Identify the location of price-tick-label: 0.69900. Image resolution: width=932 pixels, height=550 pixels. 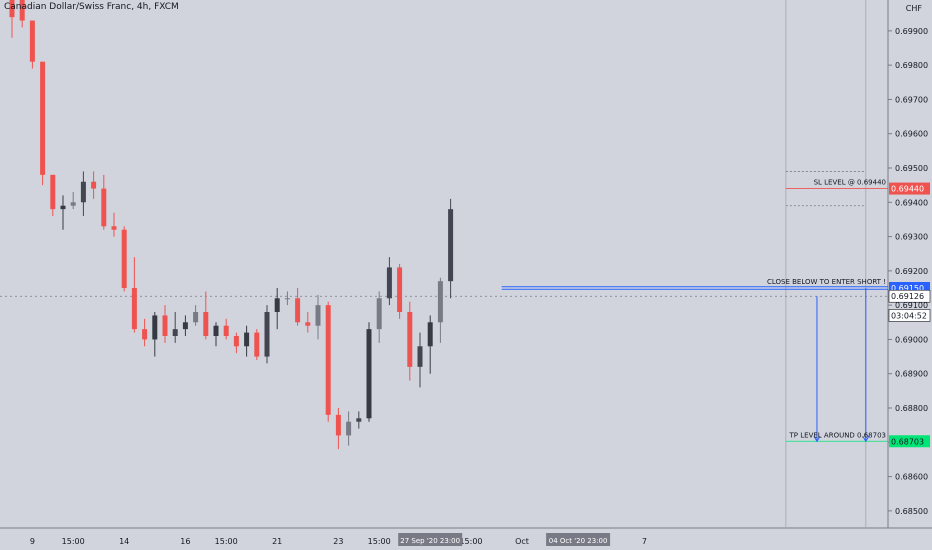
(911, 31).